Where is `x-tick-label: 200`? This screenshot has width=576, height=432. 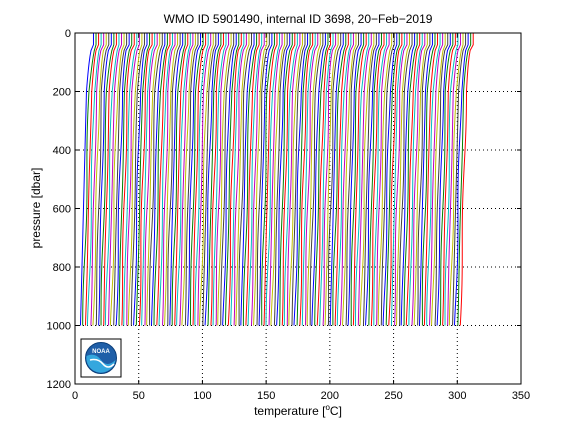 x-tick-label: 200 is located at coordinates (330, 396).